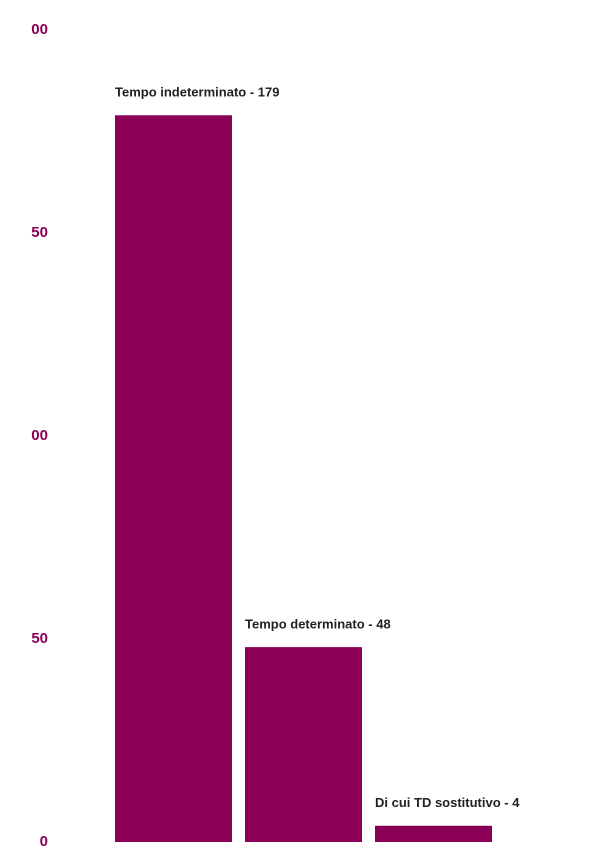 Image resolution: width=595 pixels, height=850 pixels. What do you see at coordinates (35, 29) in the screenshot?
I see `y-tick-label: 200` at bounding box center [35, 29].